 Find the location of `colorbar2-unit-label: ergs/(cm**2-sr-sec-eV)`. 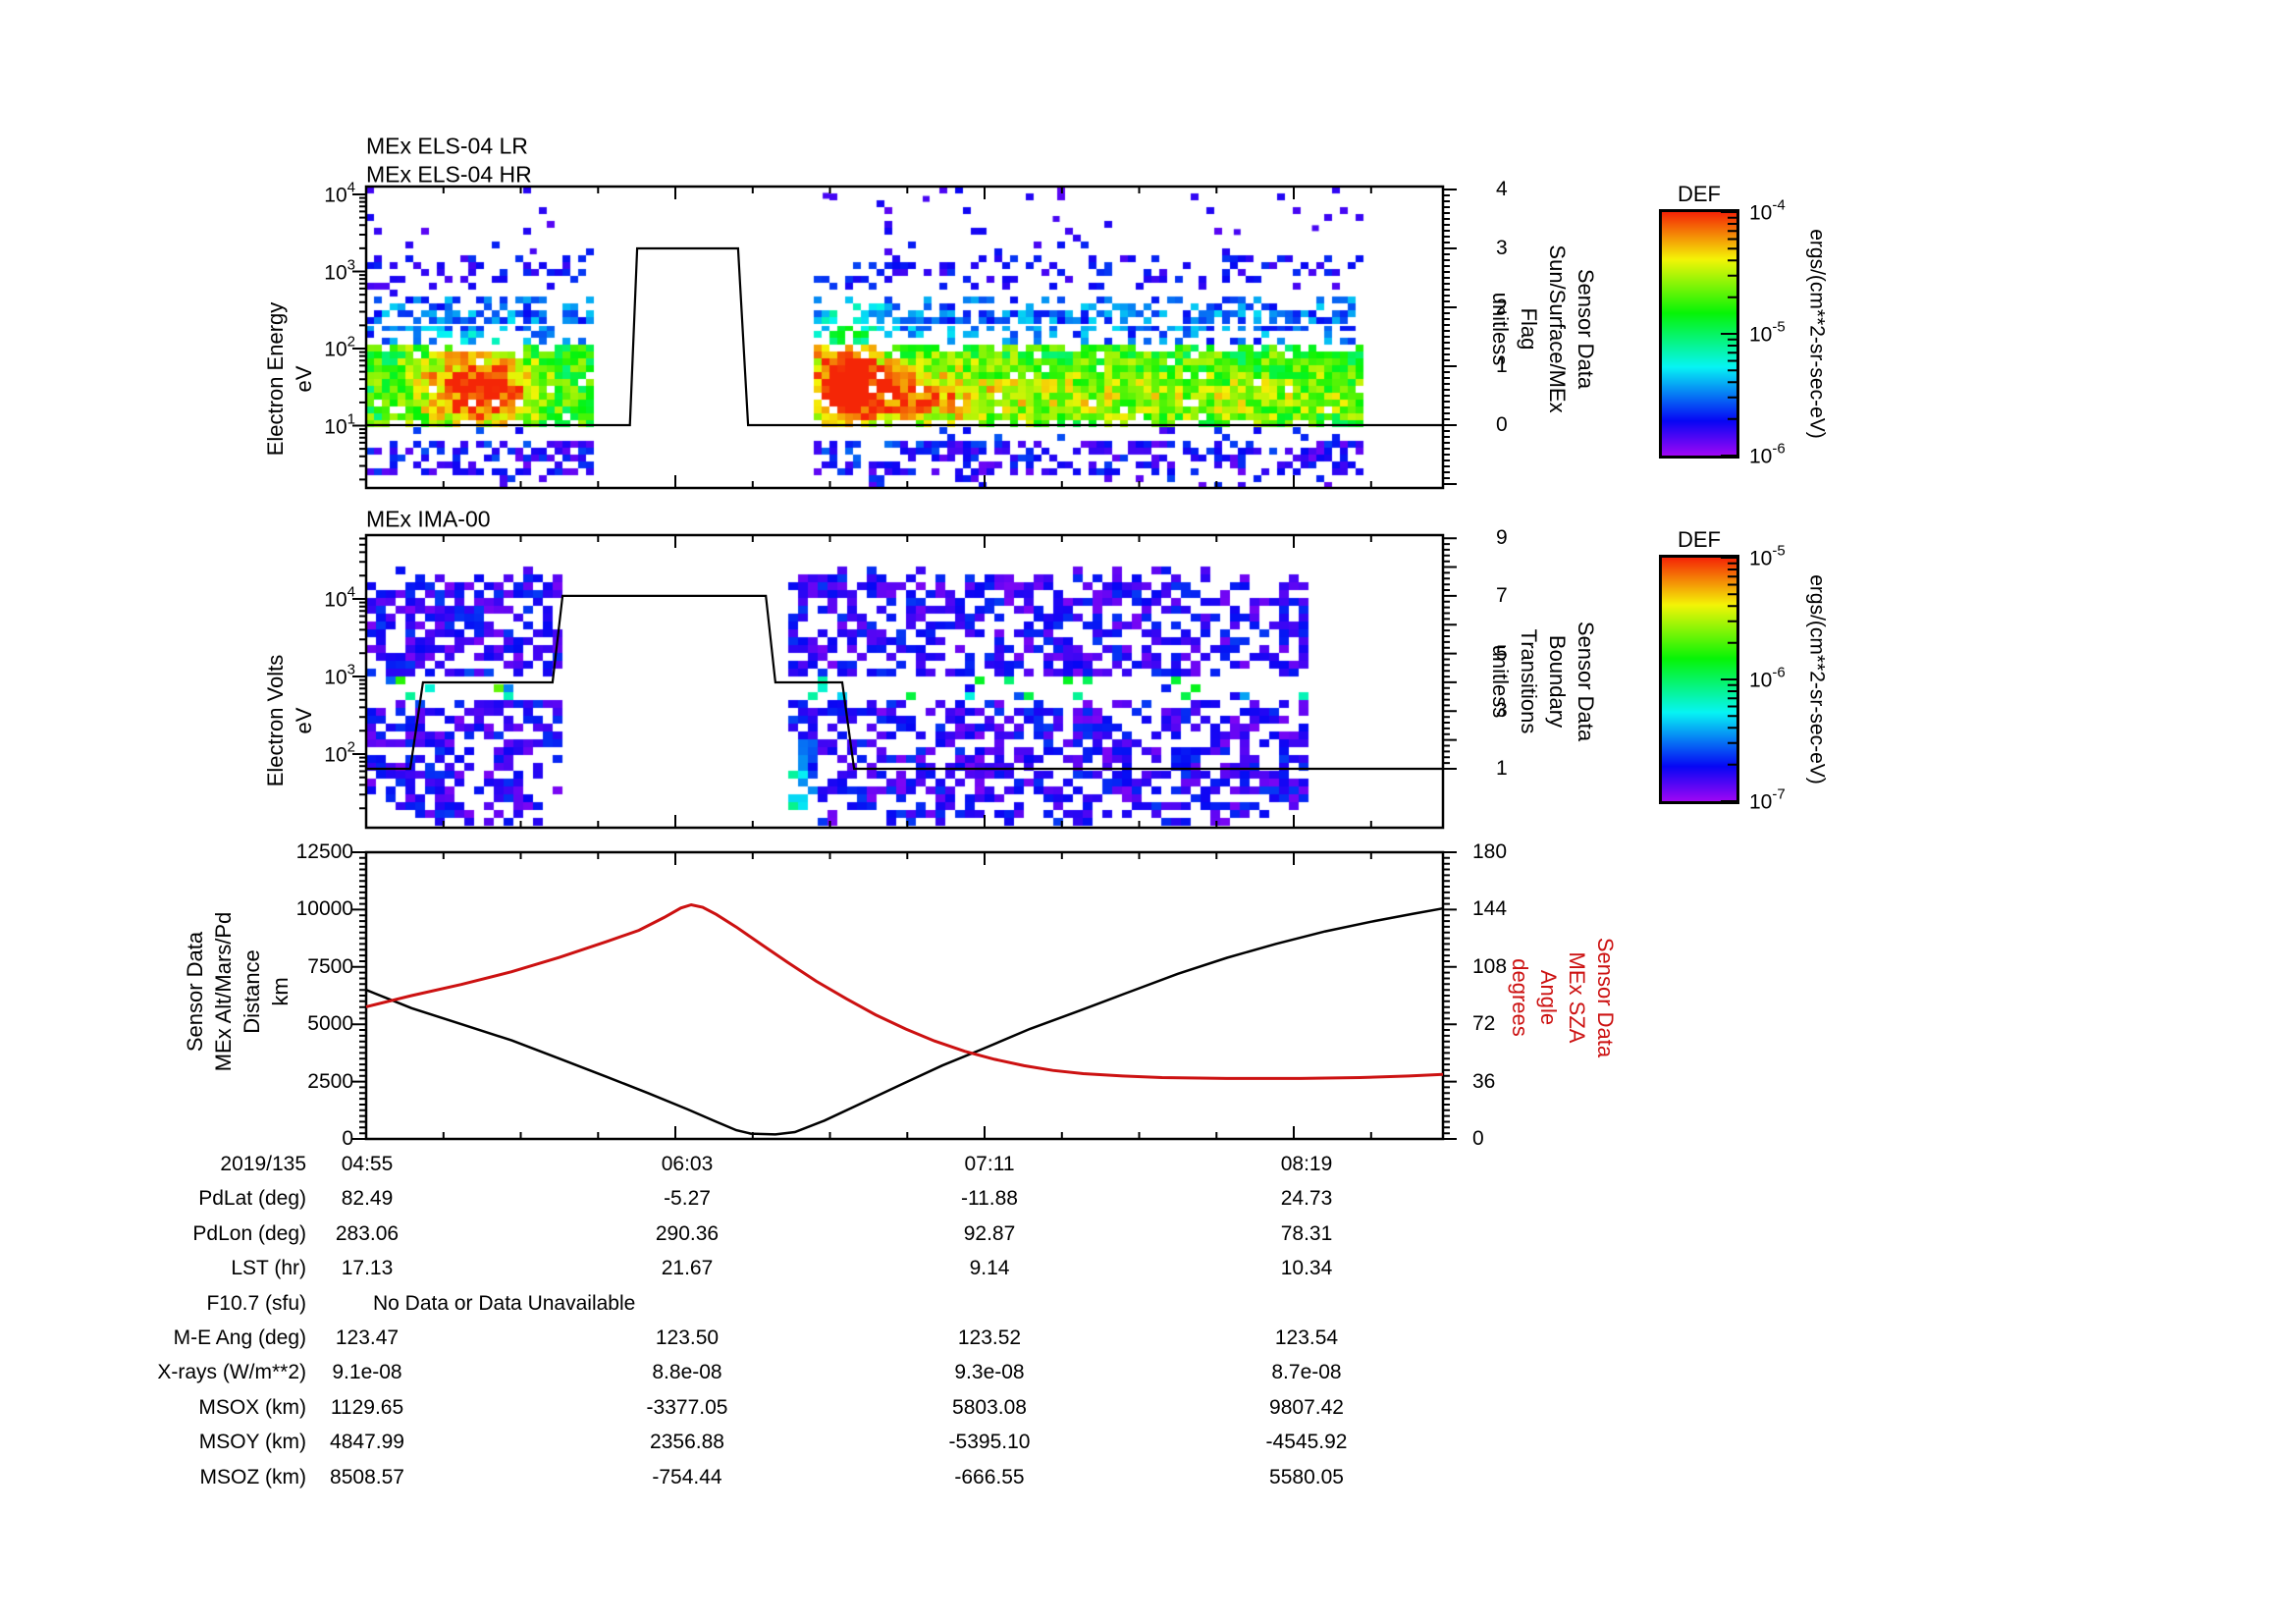

colorbar2-unit-label: ergs/(cm**2-sr-sec-eV) is located at coordinates (1817, 679).